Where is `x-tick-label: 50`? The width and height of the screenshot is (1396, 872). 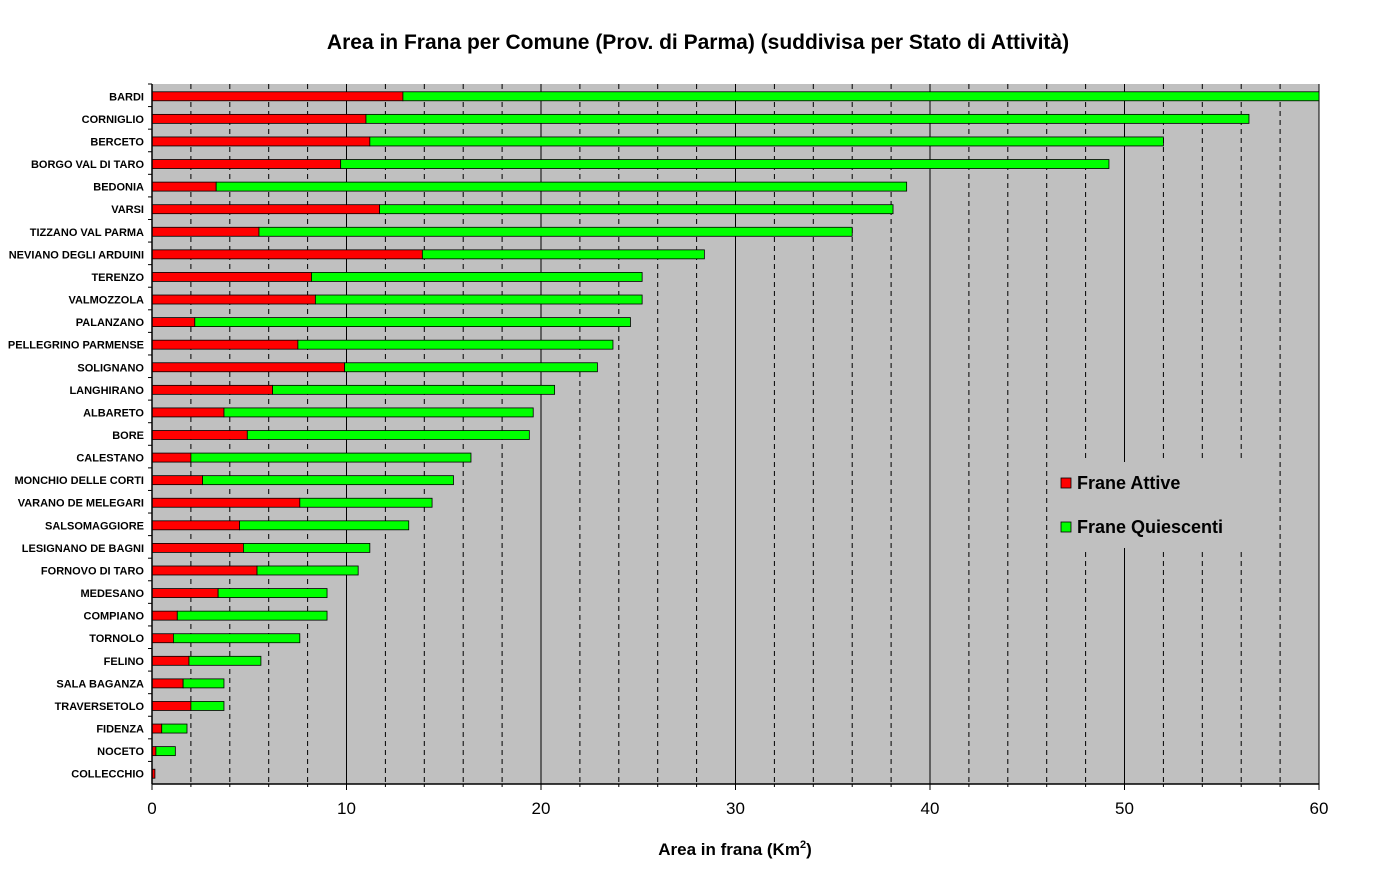 x-tick-label: 50 is located at coordinates (1124, 808).